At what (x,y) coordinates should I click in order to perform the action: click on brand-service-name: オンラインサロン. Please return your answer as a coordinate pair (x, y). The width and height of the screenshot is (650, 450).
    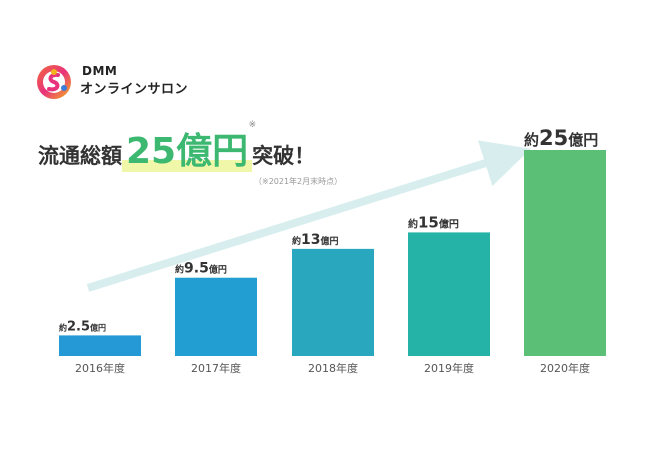
    Looking at the image, I should click on (134, 89).